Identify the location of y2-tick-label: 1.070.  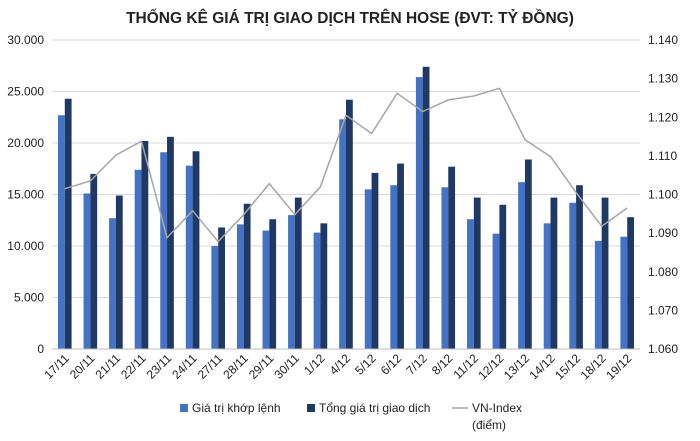
(663, 310).